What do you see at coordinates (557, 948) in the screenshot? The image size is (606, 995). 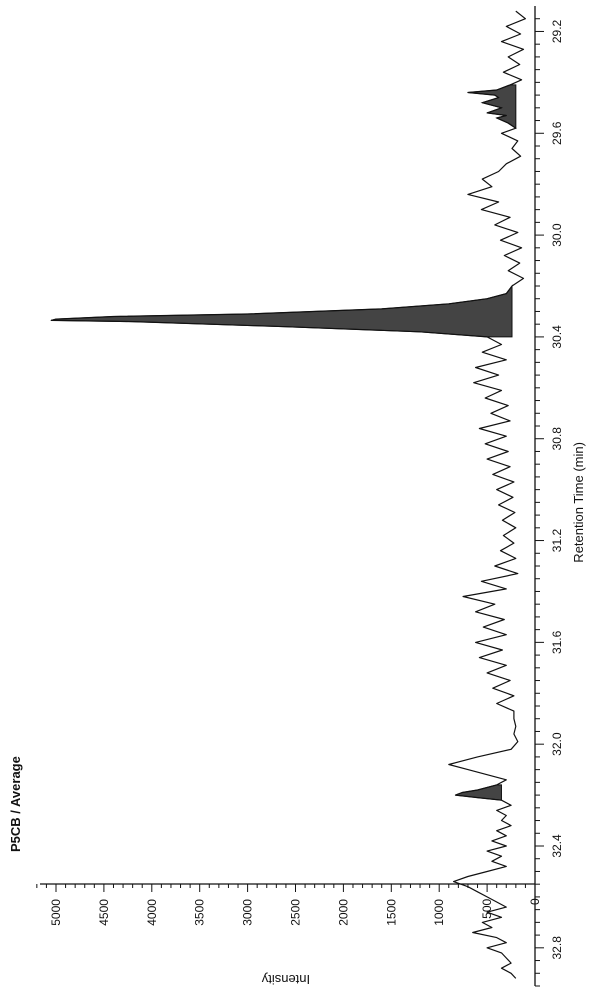 I see `x-tick-label: 32.8` at bounding box center [557, 948].